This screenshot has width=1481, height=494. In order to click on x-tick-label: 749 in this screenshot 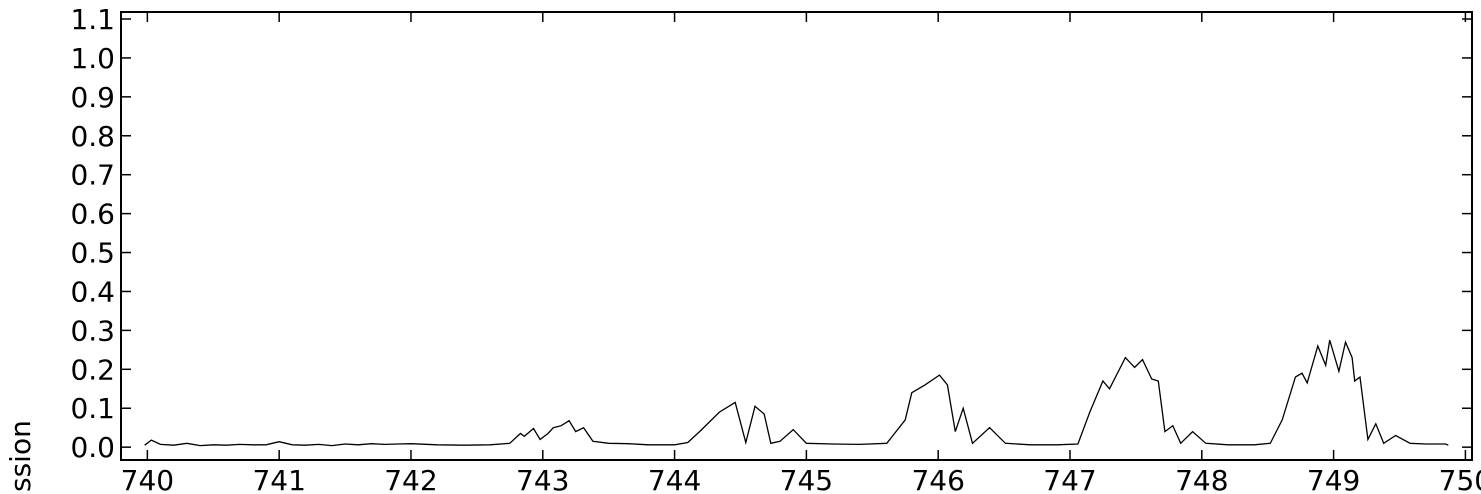, I will do `click(1333, 479)`.